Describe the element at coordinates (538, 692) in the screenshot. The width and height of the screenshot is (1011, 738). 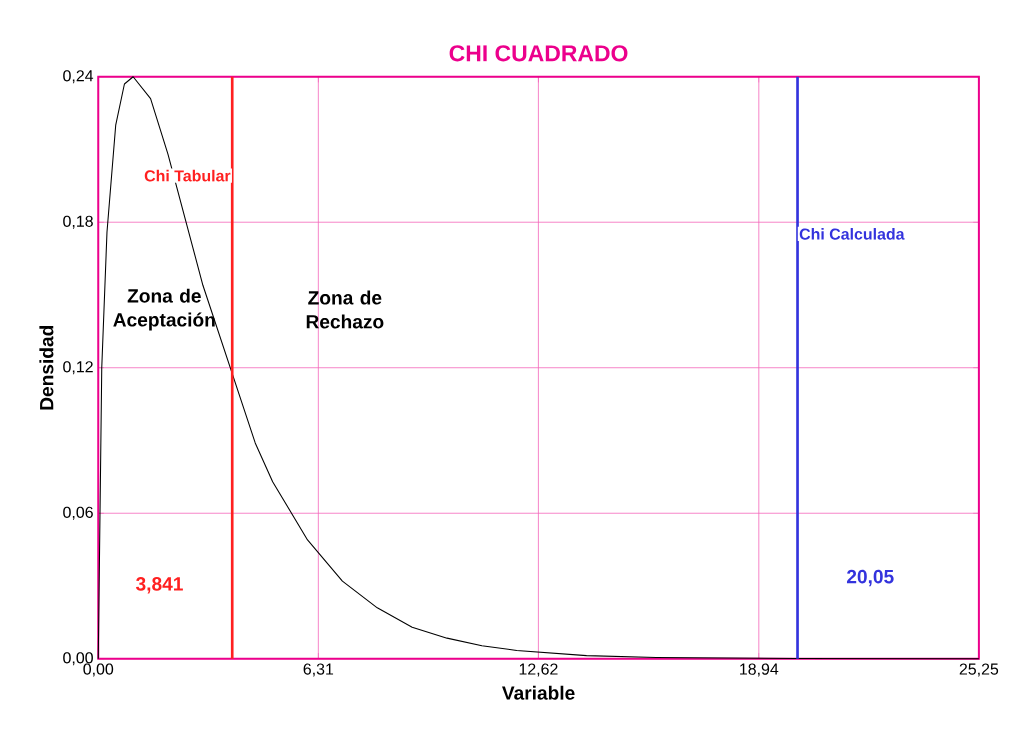
I see `x-axis-title: Variable` at that location.